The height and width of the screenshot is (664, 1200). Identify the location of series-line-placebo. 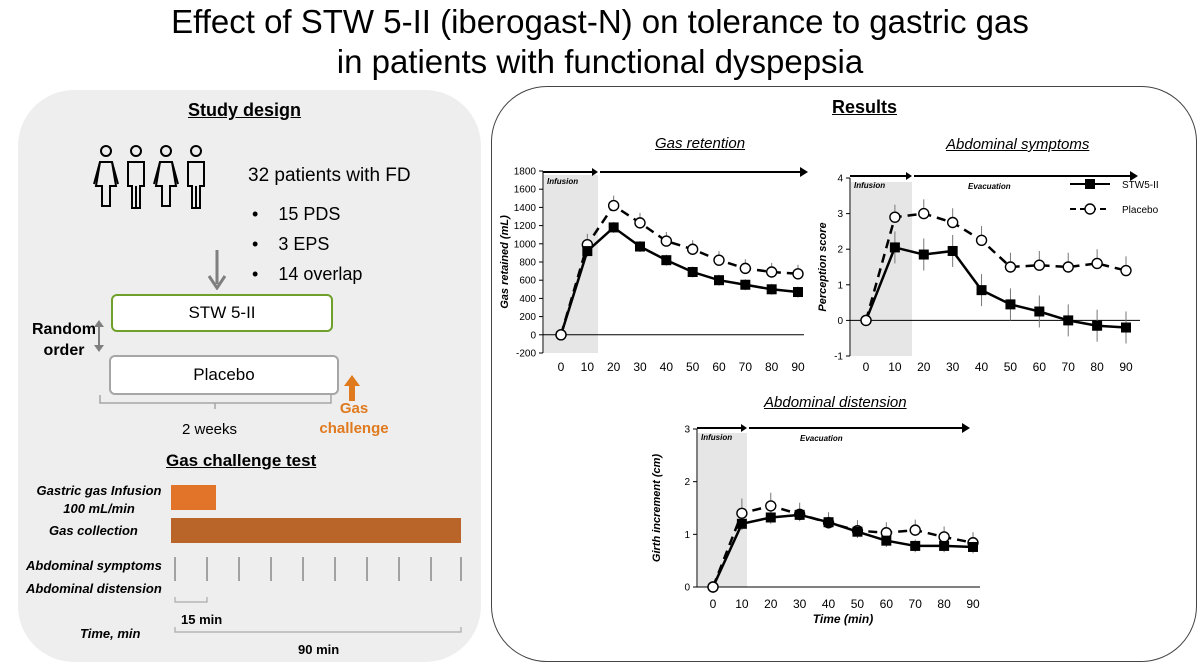
(995, 266).